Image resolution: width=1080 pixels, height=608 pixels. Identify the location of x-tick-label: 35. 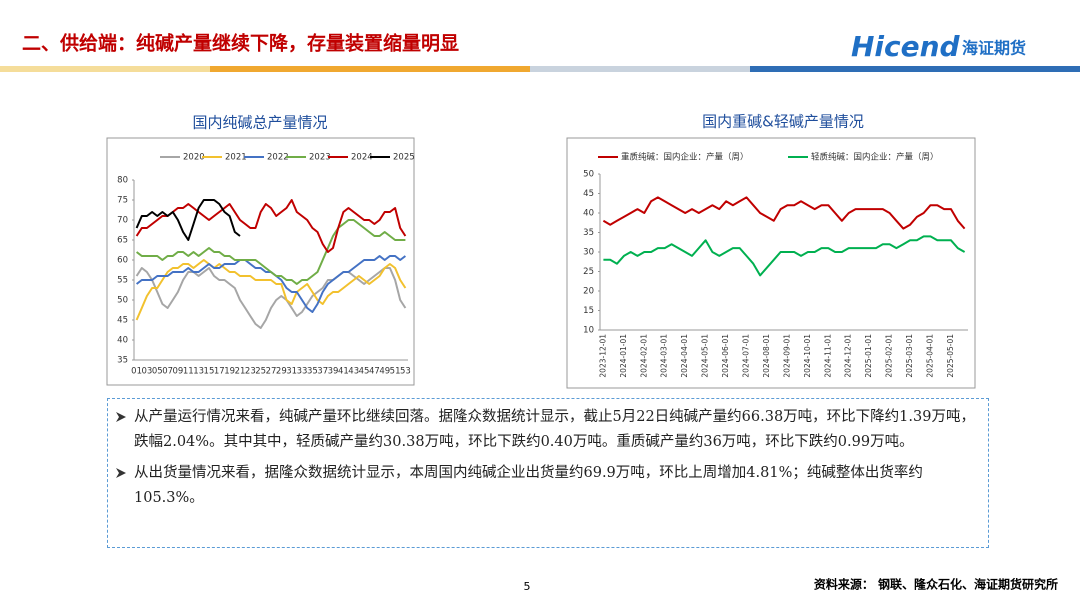
(312, 372).